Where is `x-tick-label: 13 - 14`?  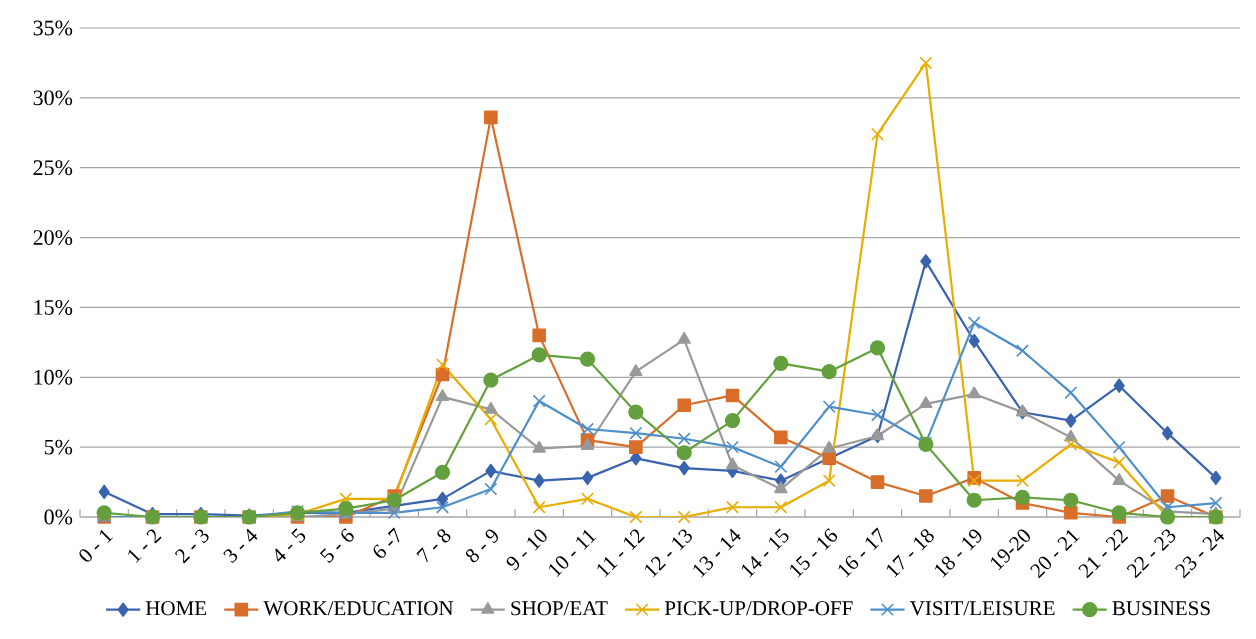
x-tick-label: 13 - 14 is located at coordinates (717, 553).